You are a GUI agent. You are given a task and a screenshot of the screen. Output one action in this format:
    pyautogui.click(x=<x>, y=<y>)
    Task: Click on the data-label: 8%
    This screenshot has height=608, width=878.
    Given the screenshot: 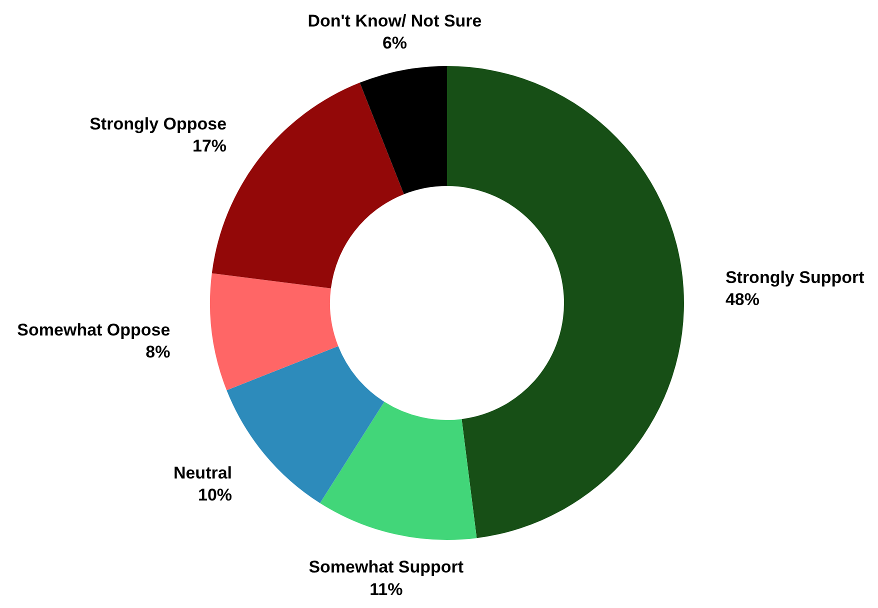 What is the action you would take?
    pyautogui.click(x=158, y=352)
    